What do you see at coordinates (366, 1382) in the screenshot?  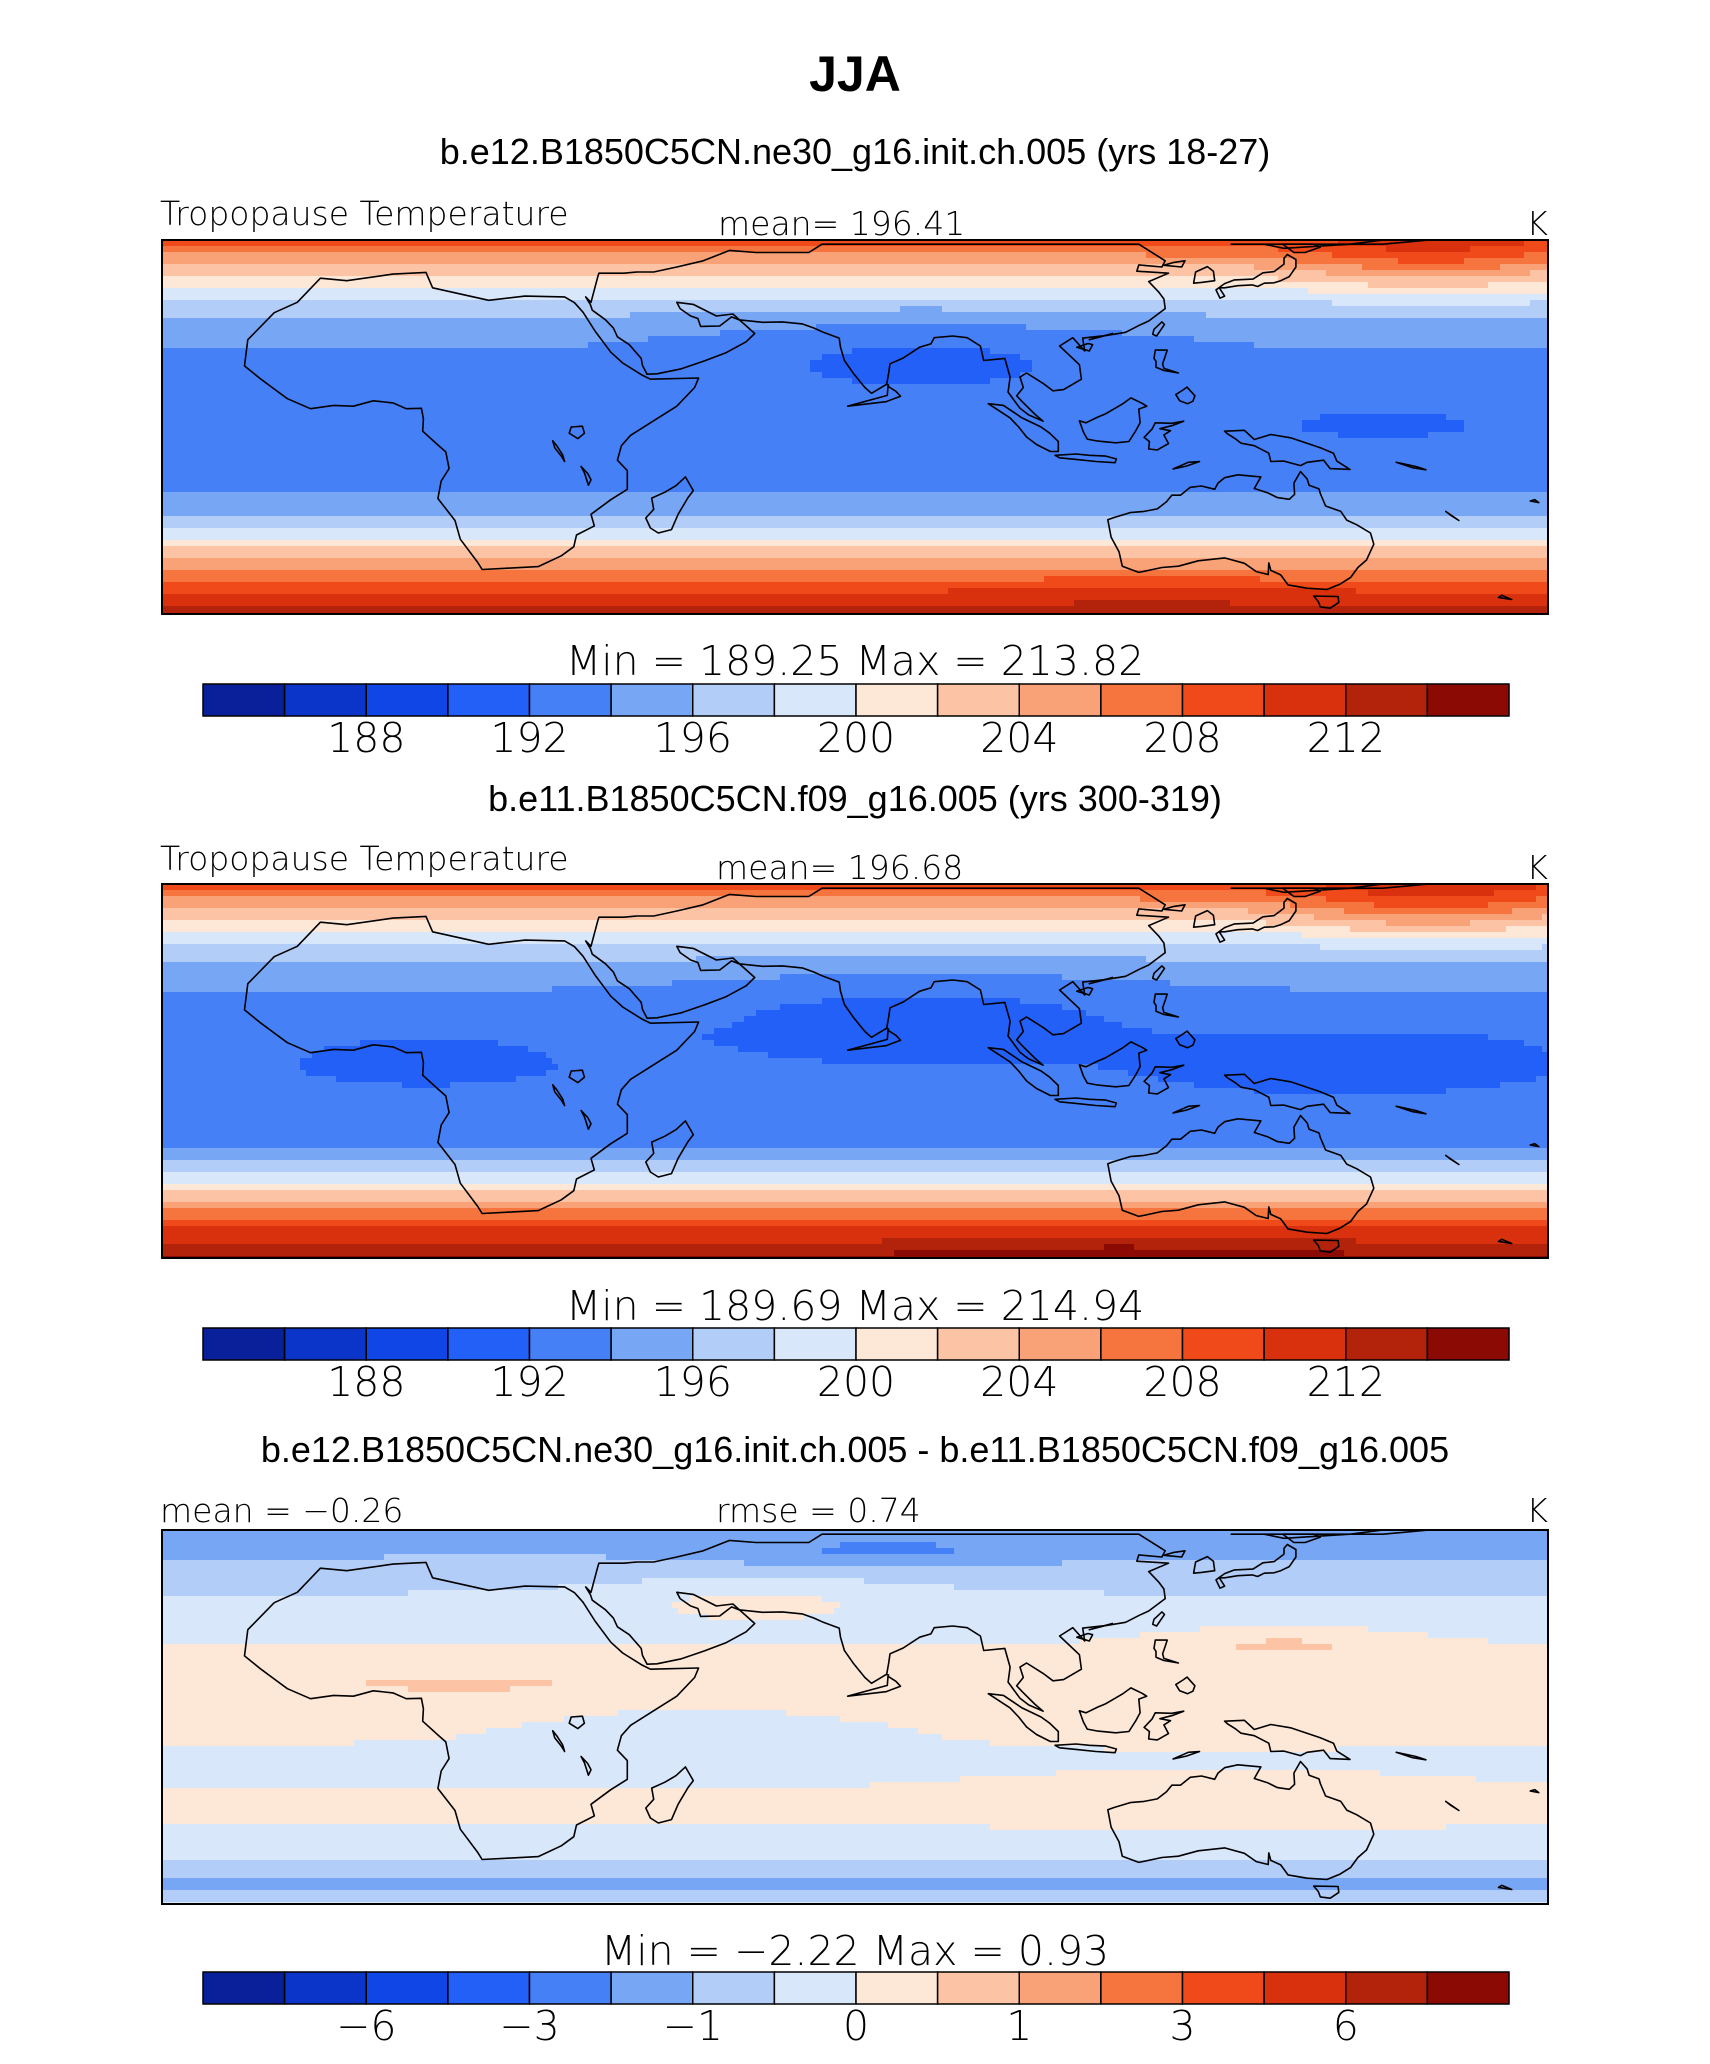 I see `colorbar-tick-label: 188` at bounding box center [366, 1382].